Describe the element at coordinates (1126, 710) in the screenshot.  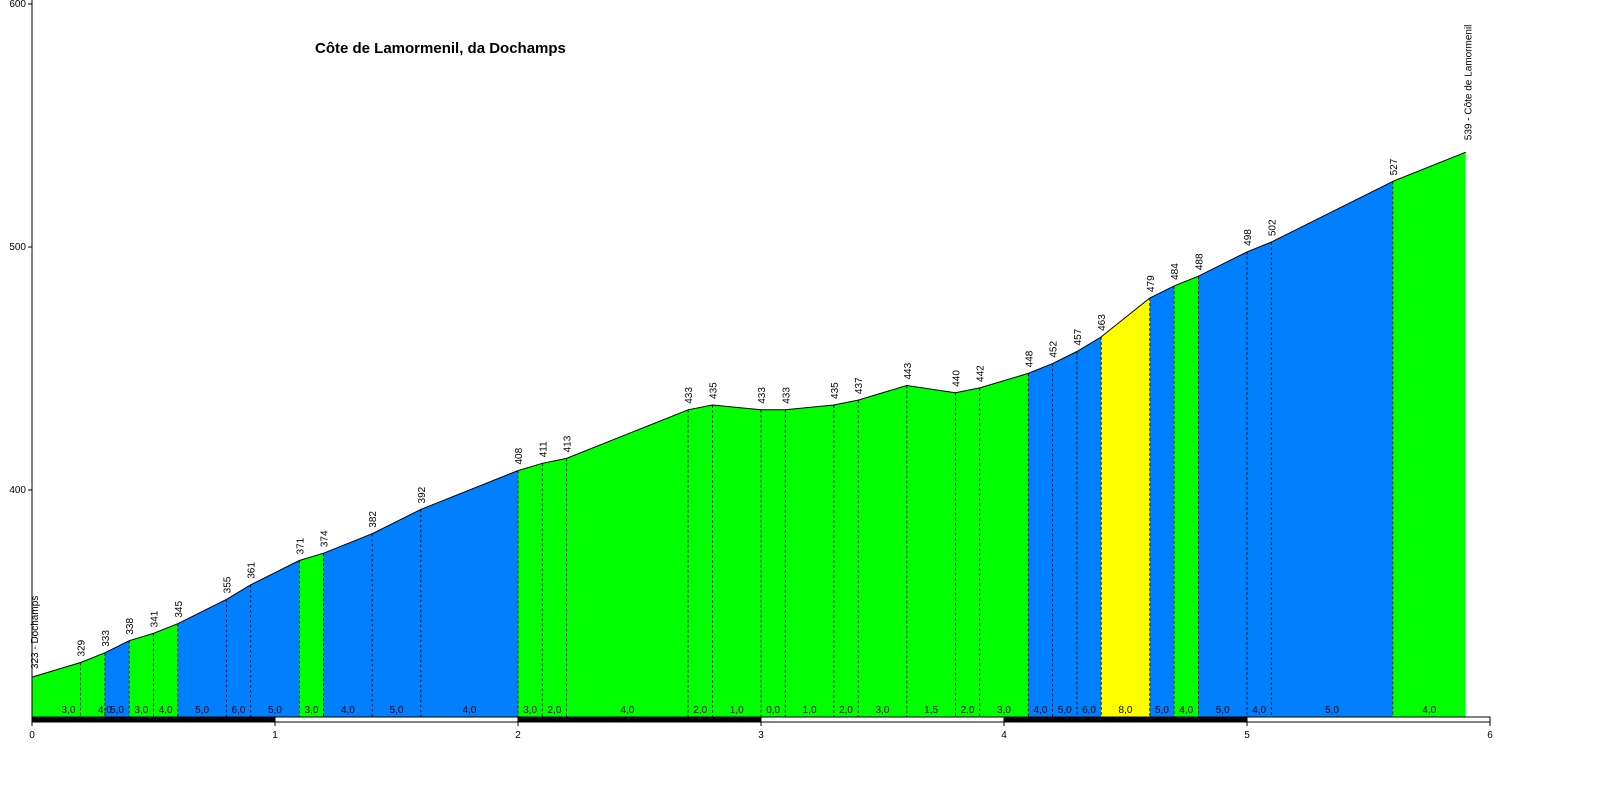
I see `grade-label: 8,0` at that location.